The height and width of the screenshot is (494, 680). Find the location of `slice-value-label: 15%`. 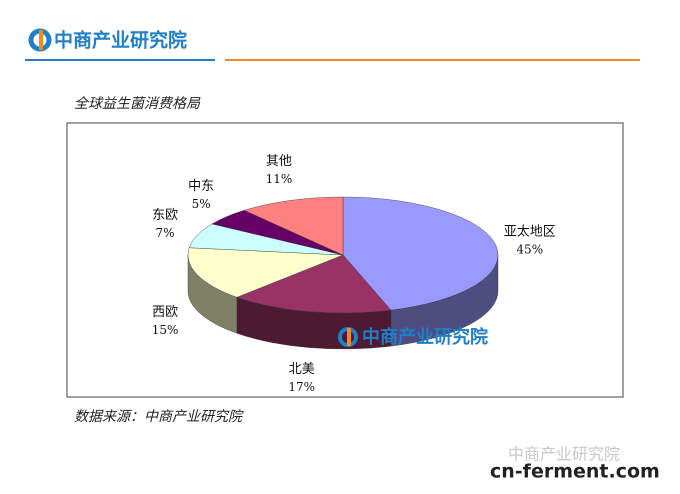

slice-value-label: 15% is located at coordinates (165, 330).